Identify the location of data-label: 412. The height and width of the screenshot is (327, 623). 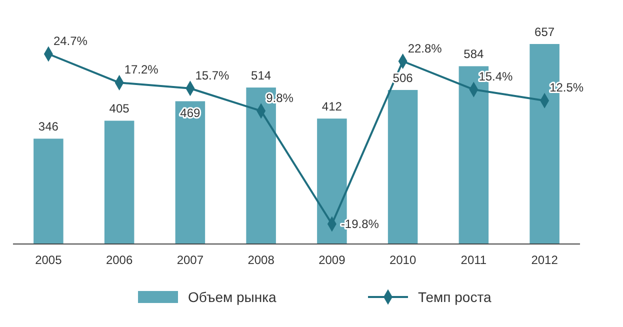
(332, 107).